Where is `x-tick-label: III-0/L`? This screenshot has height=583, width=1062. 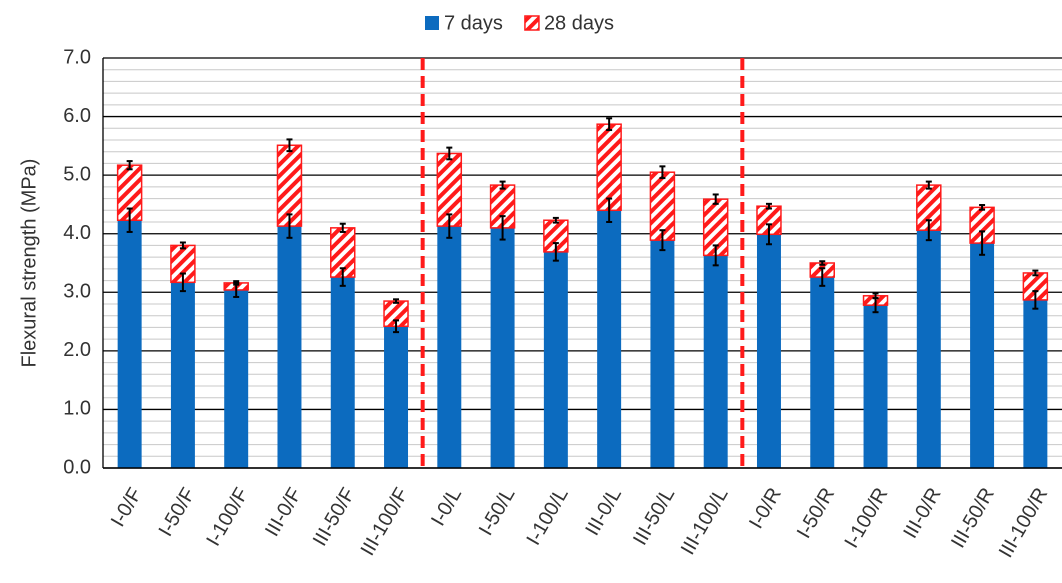 x-tick-label: III-0/L is located at coordinates (603, 511).